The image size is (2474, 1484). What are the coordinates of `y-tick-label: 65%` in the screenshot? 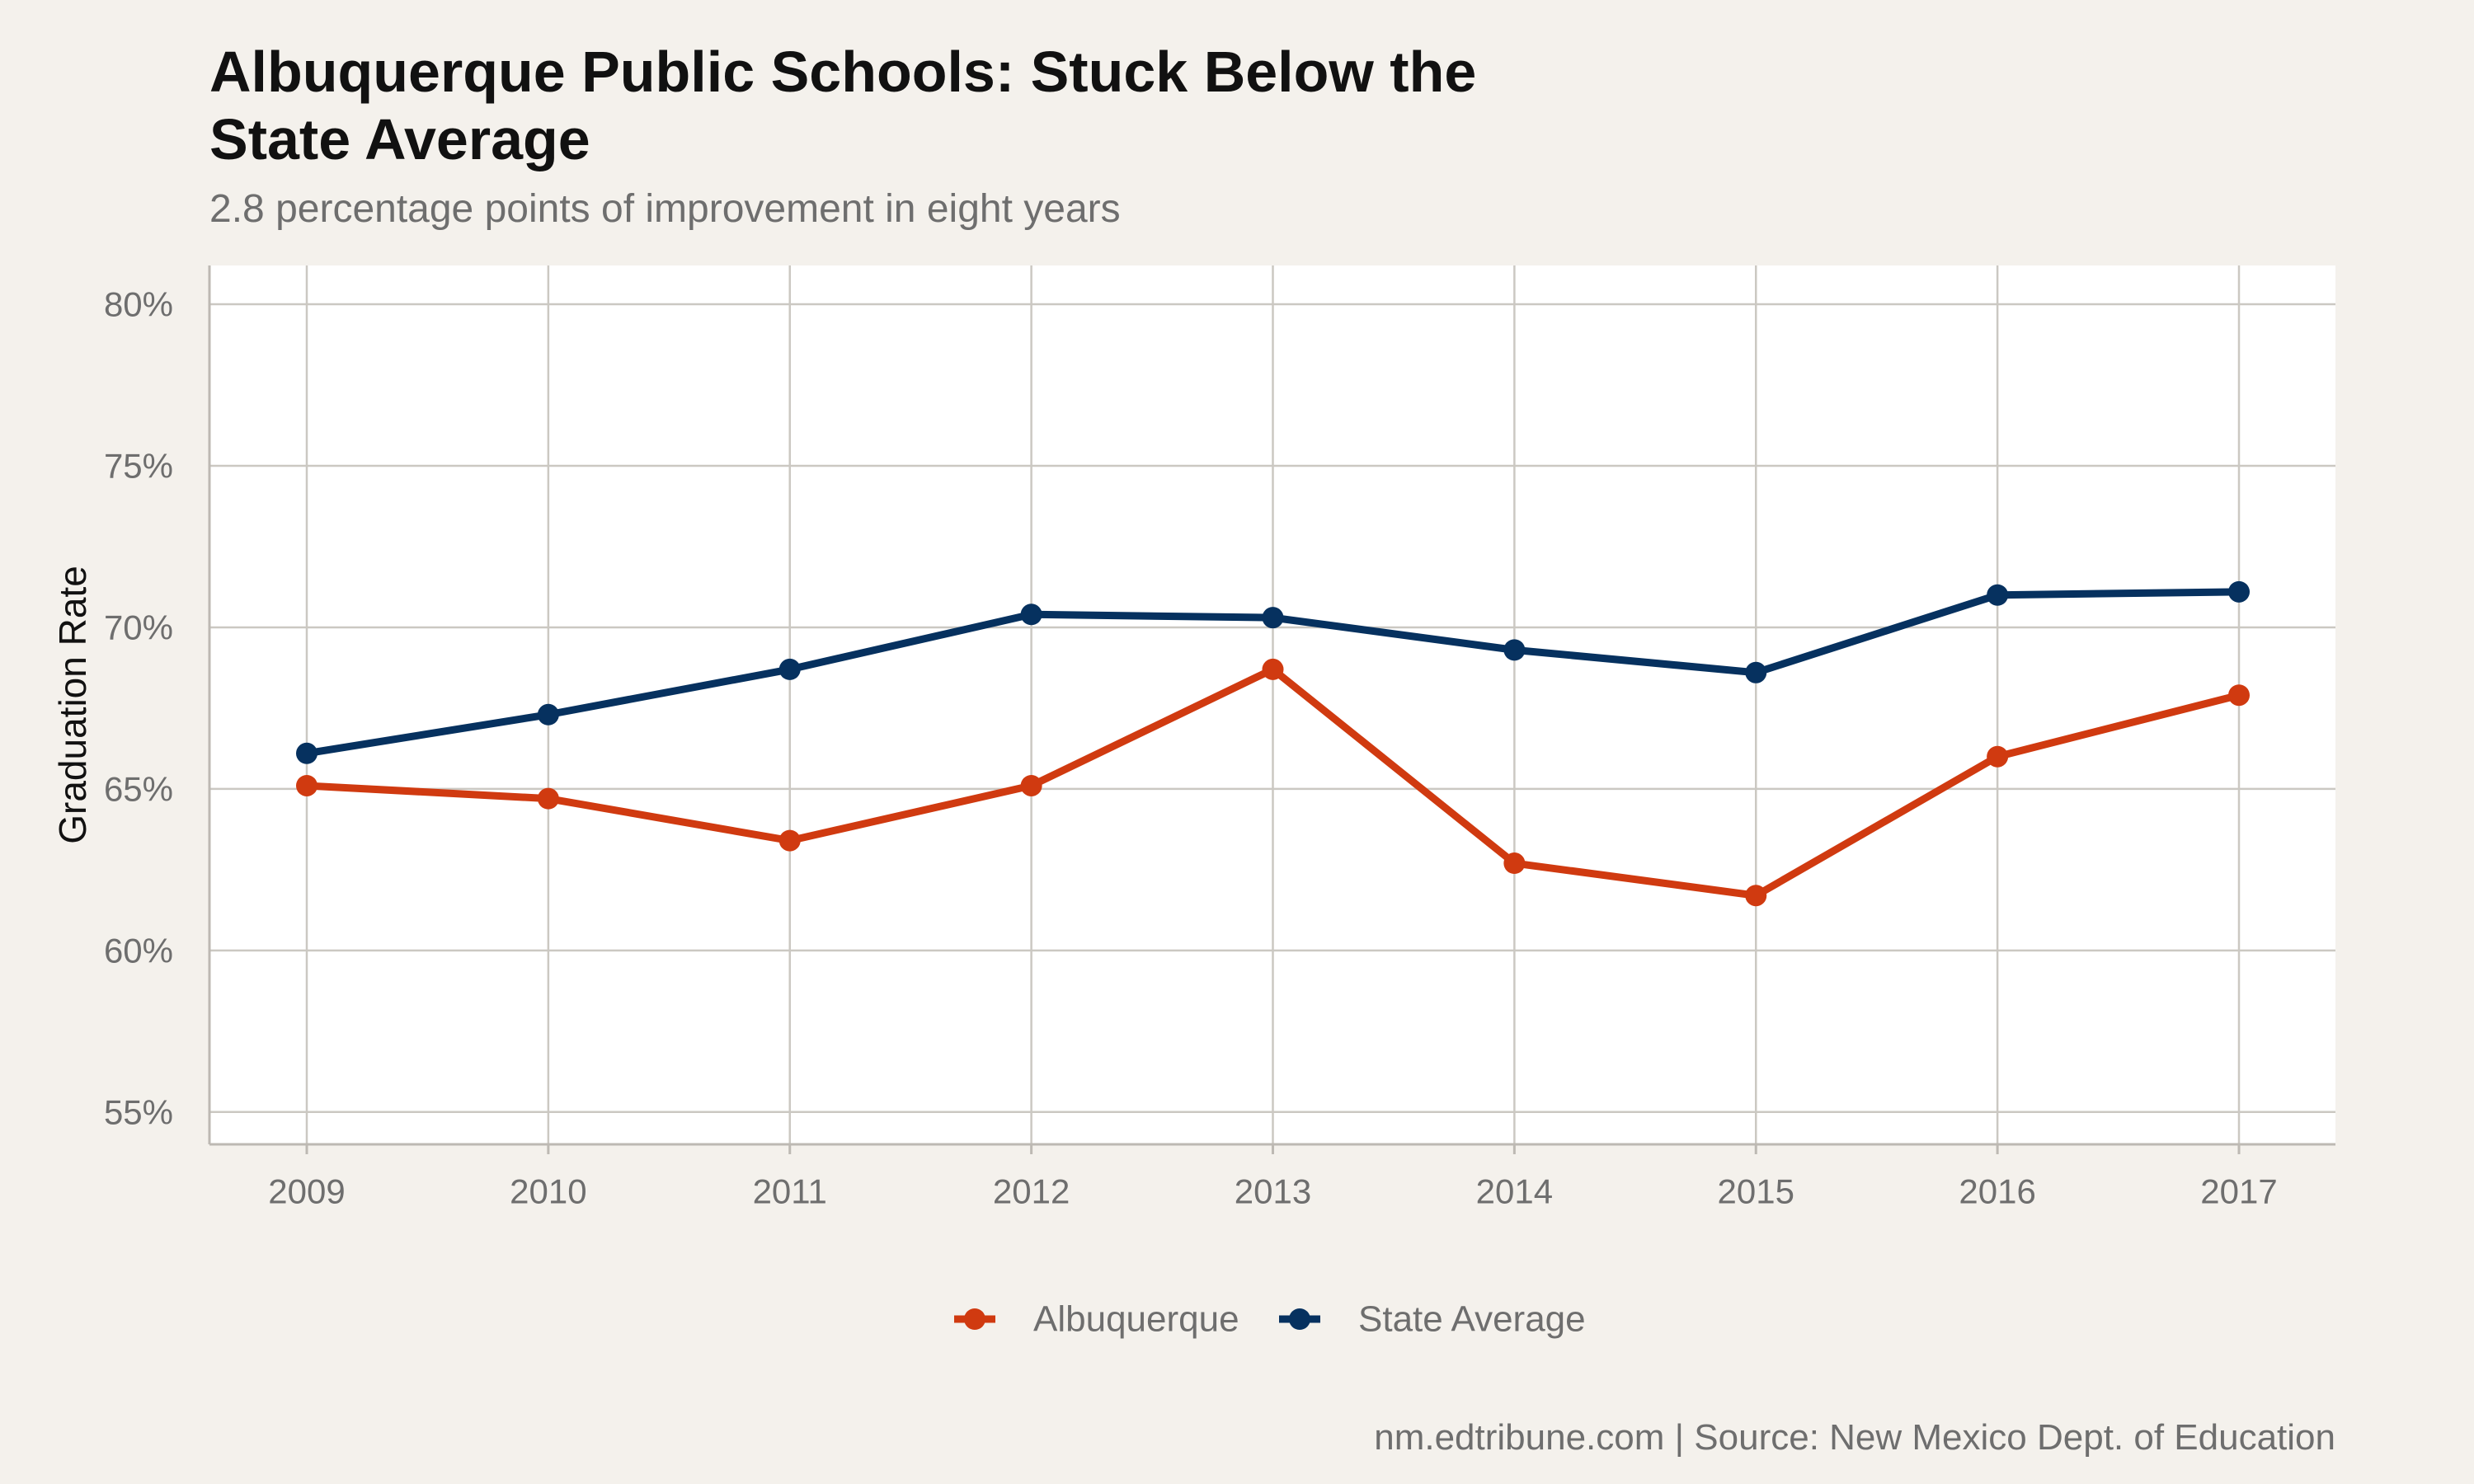 It's located at (138, 788).